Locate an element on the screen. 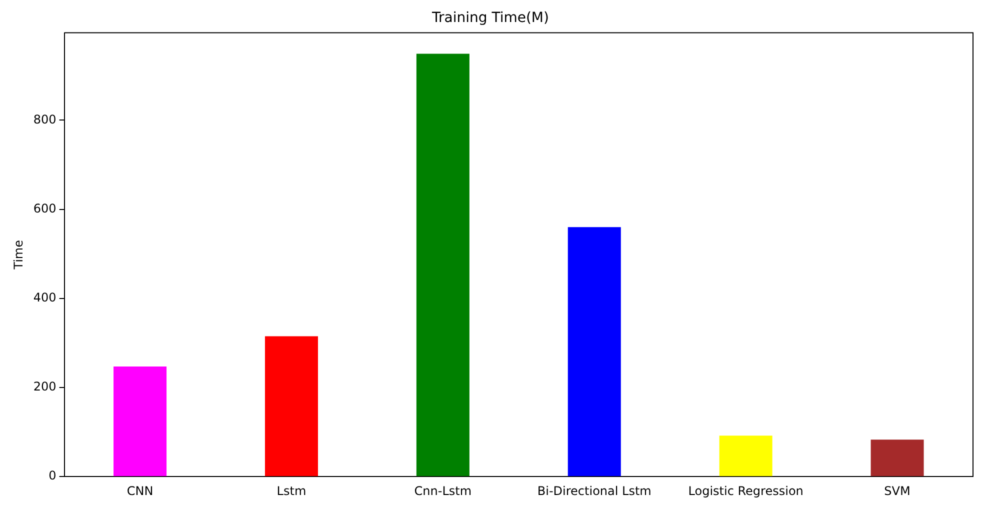  x-tick-label: SVM is located at coordinates (897, 491).